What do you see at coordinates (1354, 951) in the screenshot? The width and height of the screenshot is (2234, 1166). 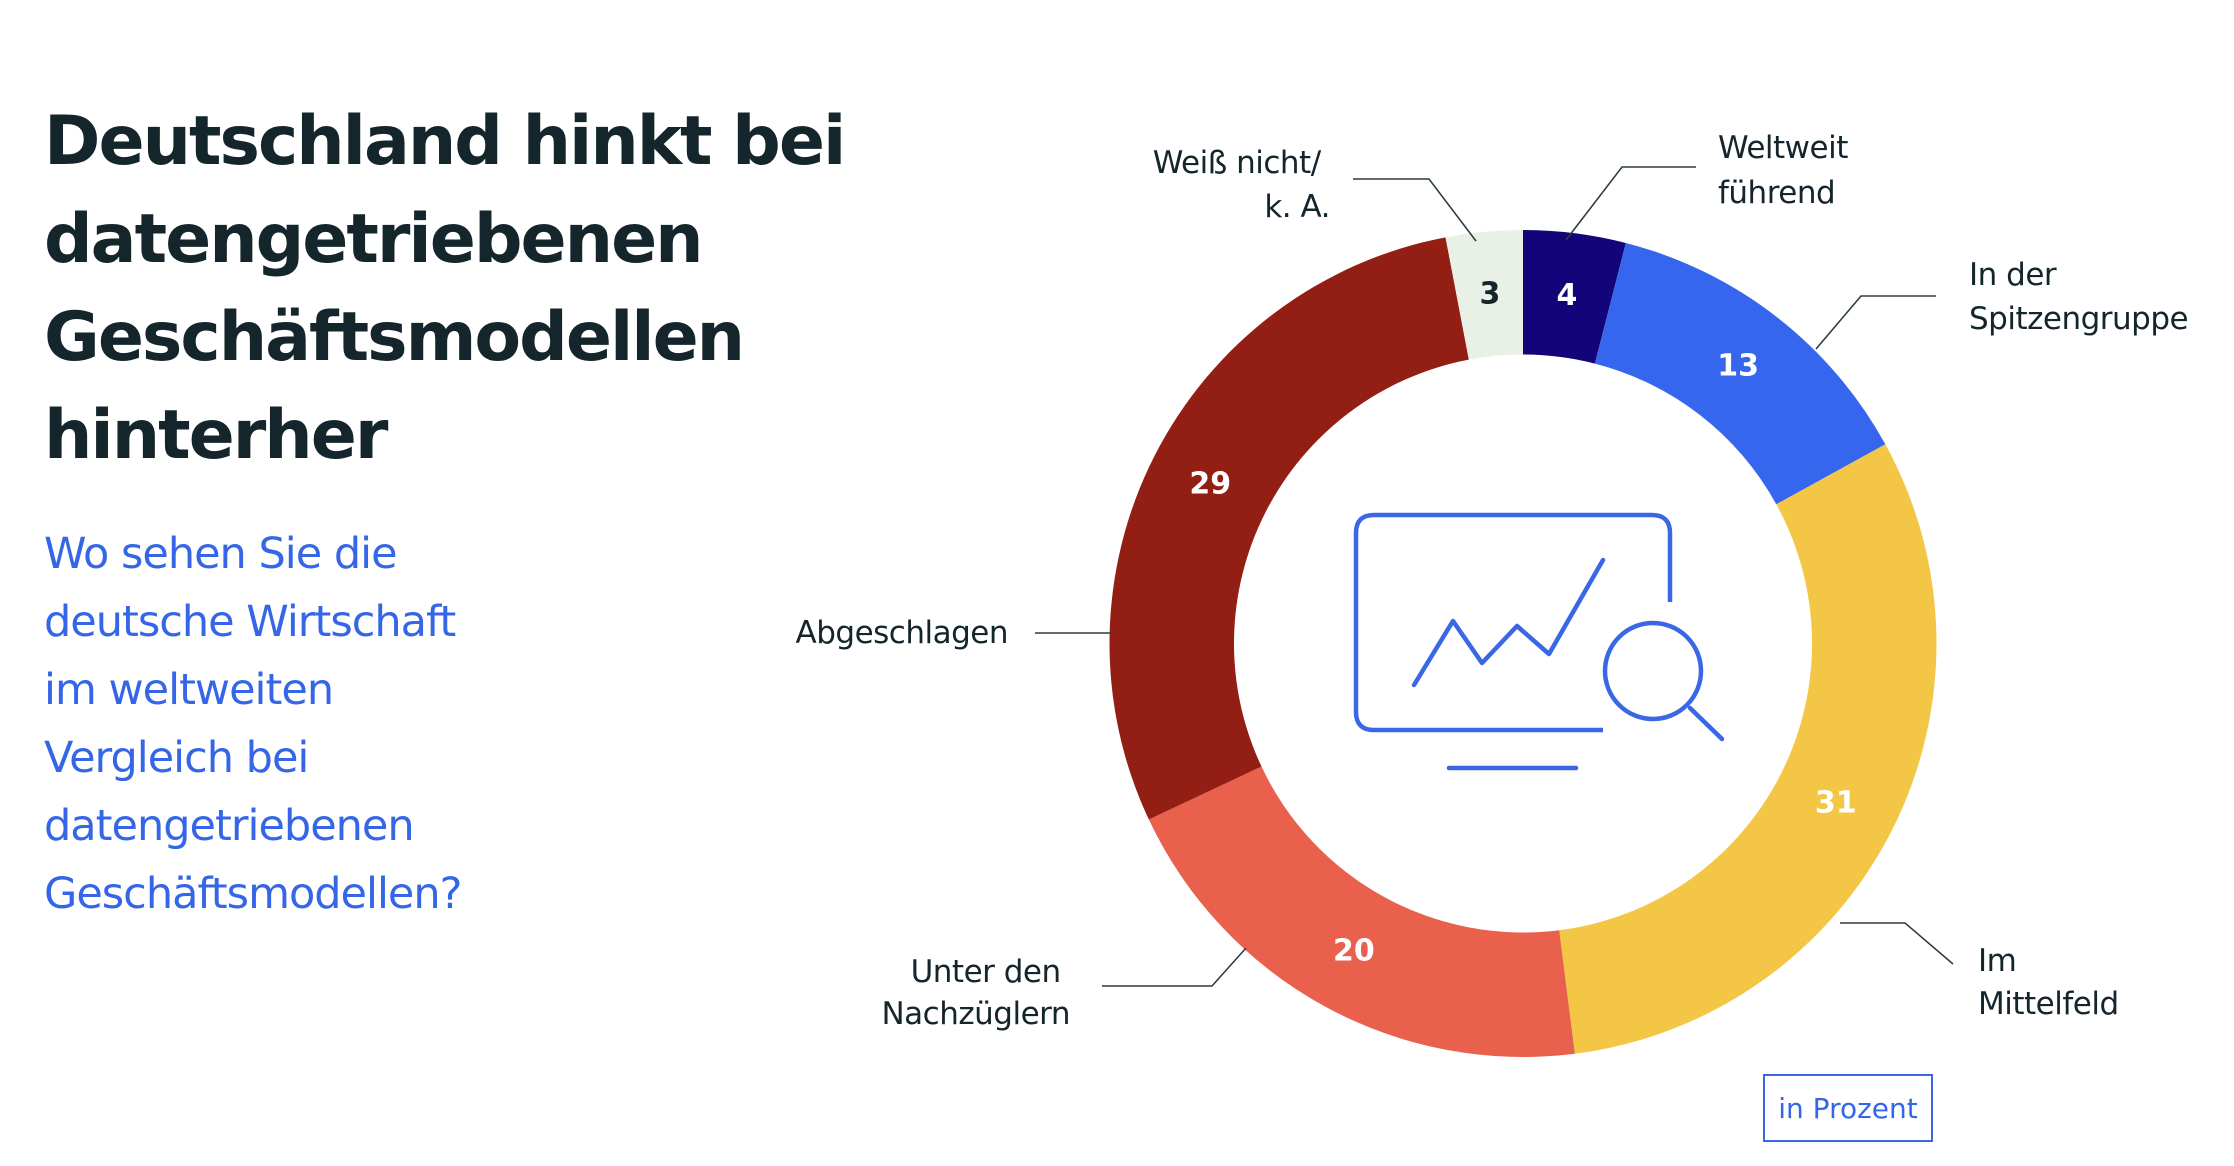 I see `value-label-nachzuegler: 20` at bounding box center [1354, 951].